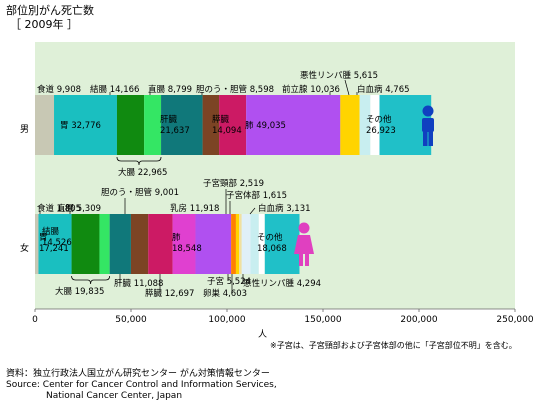  Describe the element at coordinates (59, 89) in the screenshot. I see `segment-label: 食道 9,908` at that location.